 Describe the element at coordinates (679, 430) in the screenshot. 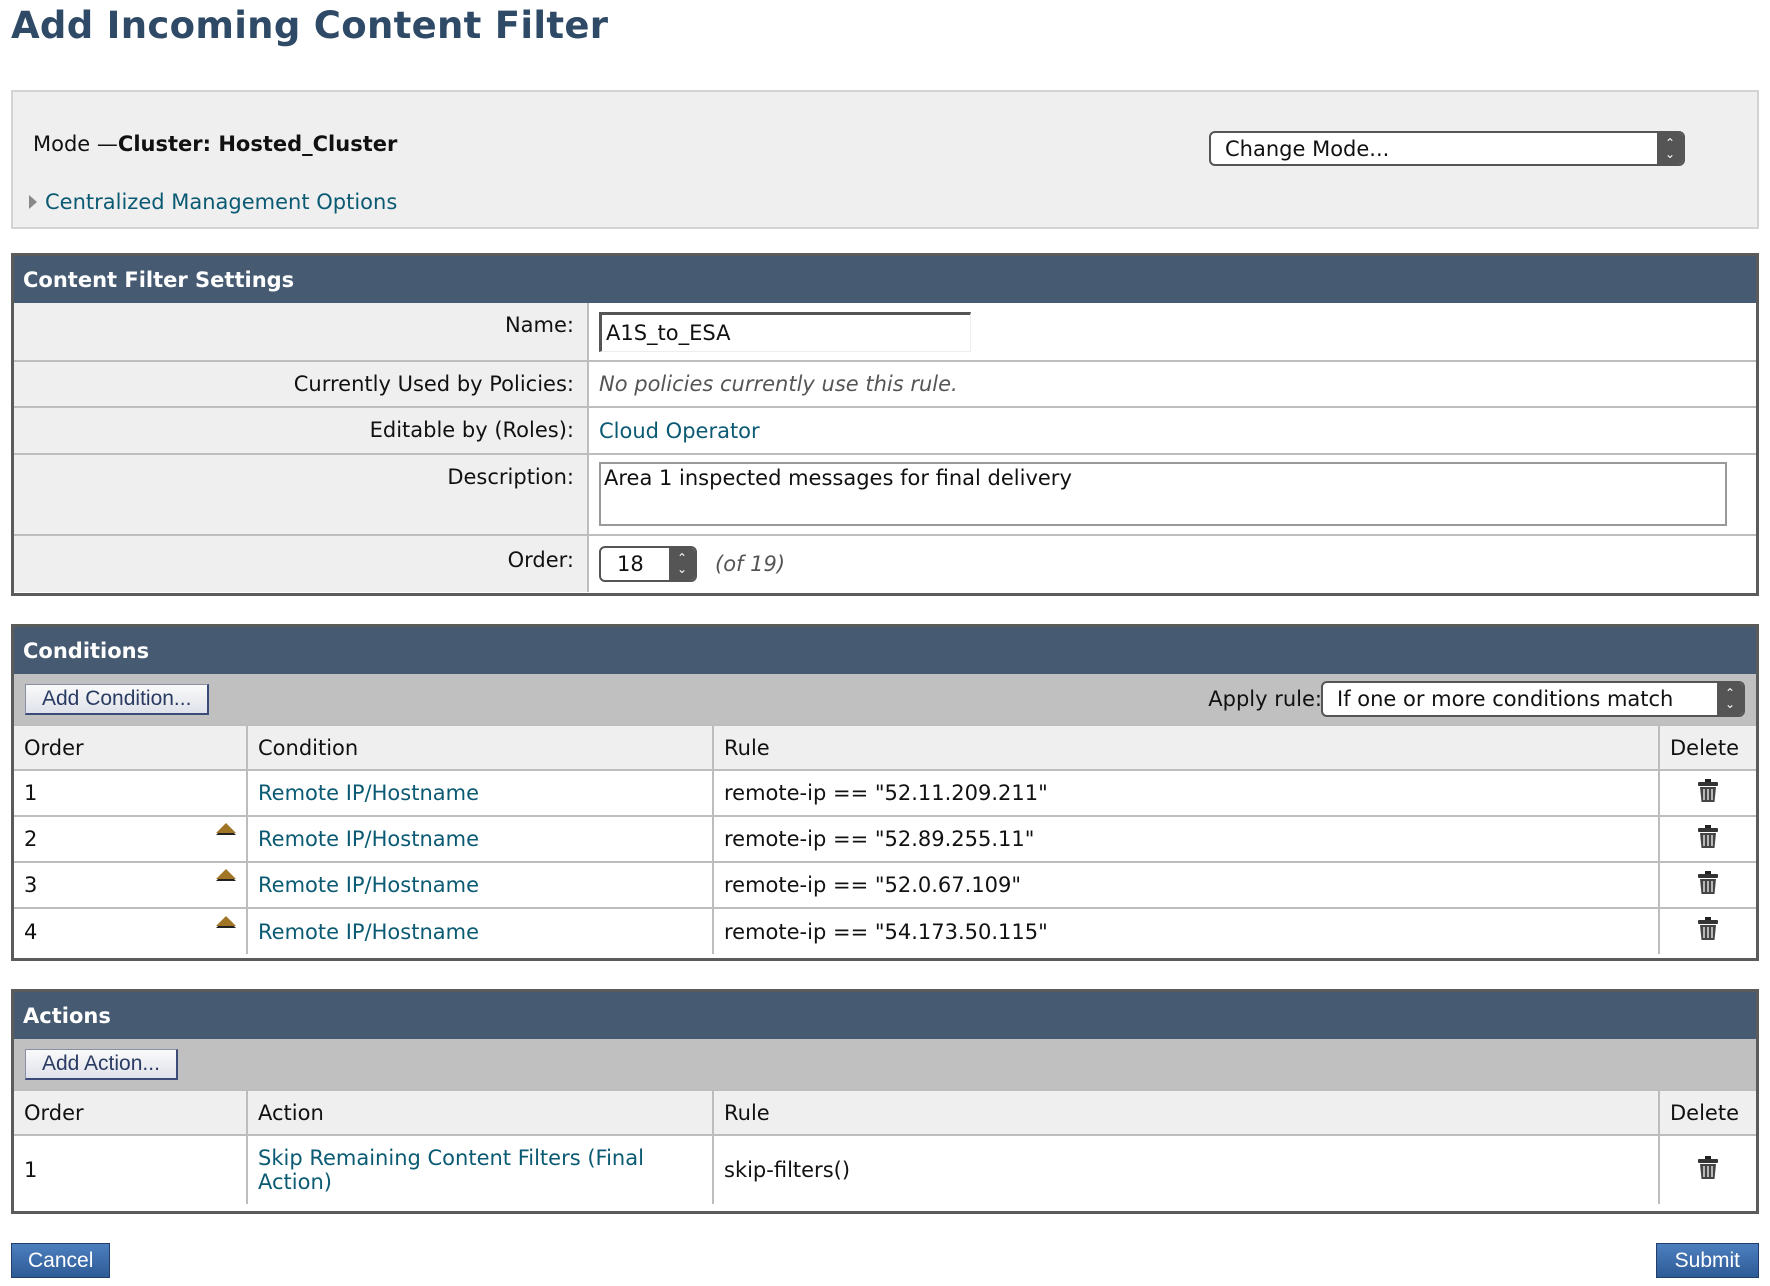

I see `roles-link: Cloud Operator` at that location.